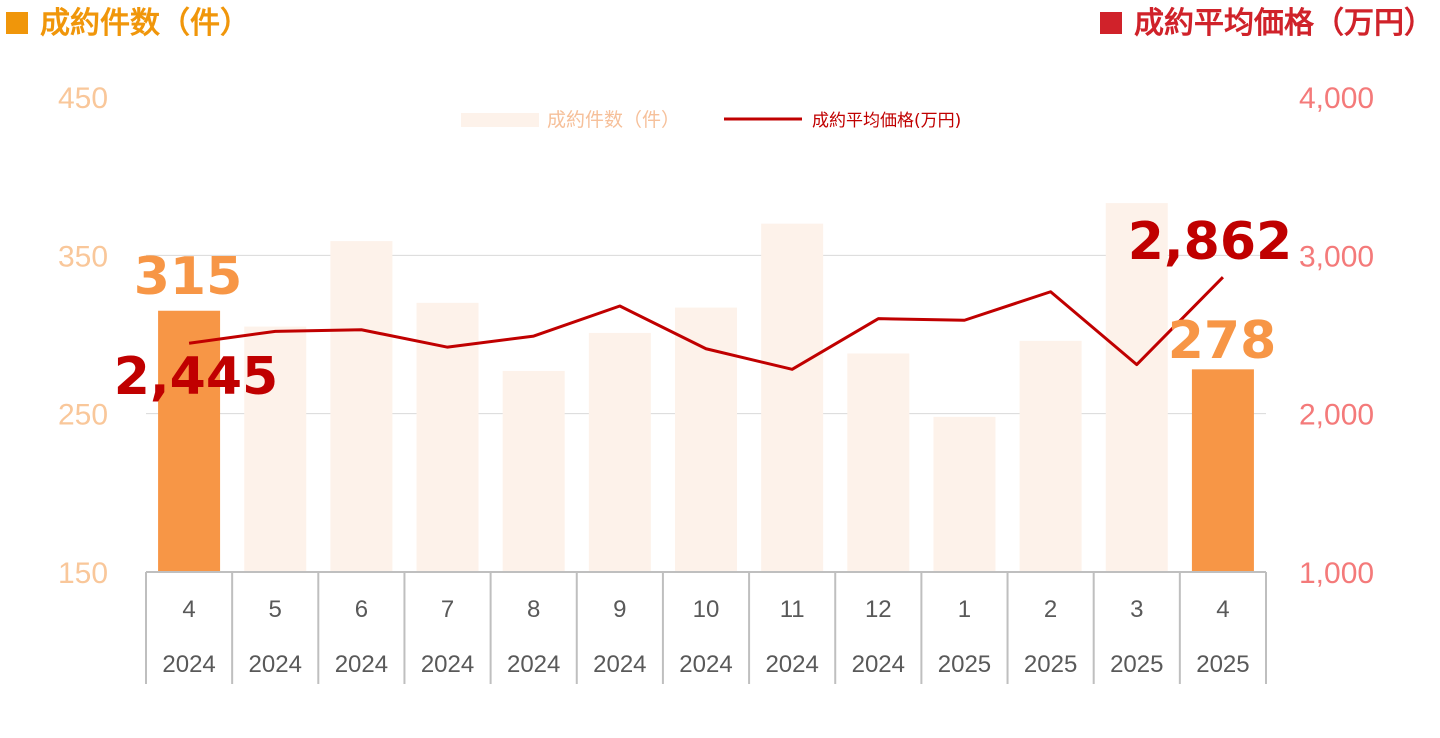 Image resolution: width=1440 pixels, height=738 pixels. Describe the element at coordinates (1210, 242) in the screenshot. I see `last-price-label: 2,862` at that location.